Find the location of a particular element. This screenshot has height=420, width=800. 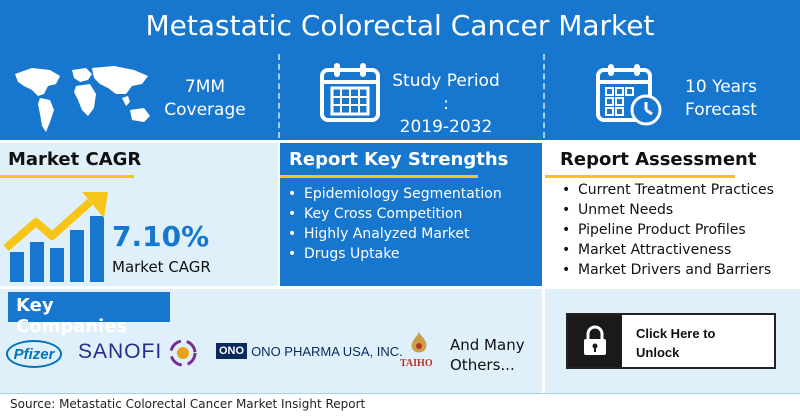

list-item: Market Drivers and Barriers is located at coordinates (668, 270).